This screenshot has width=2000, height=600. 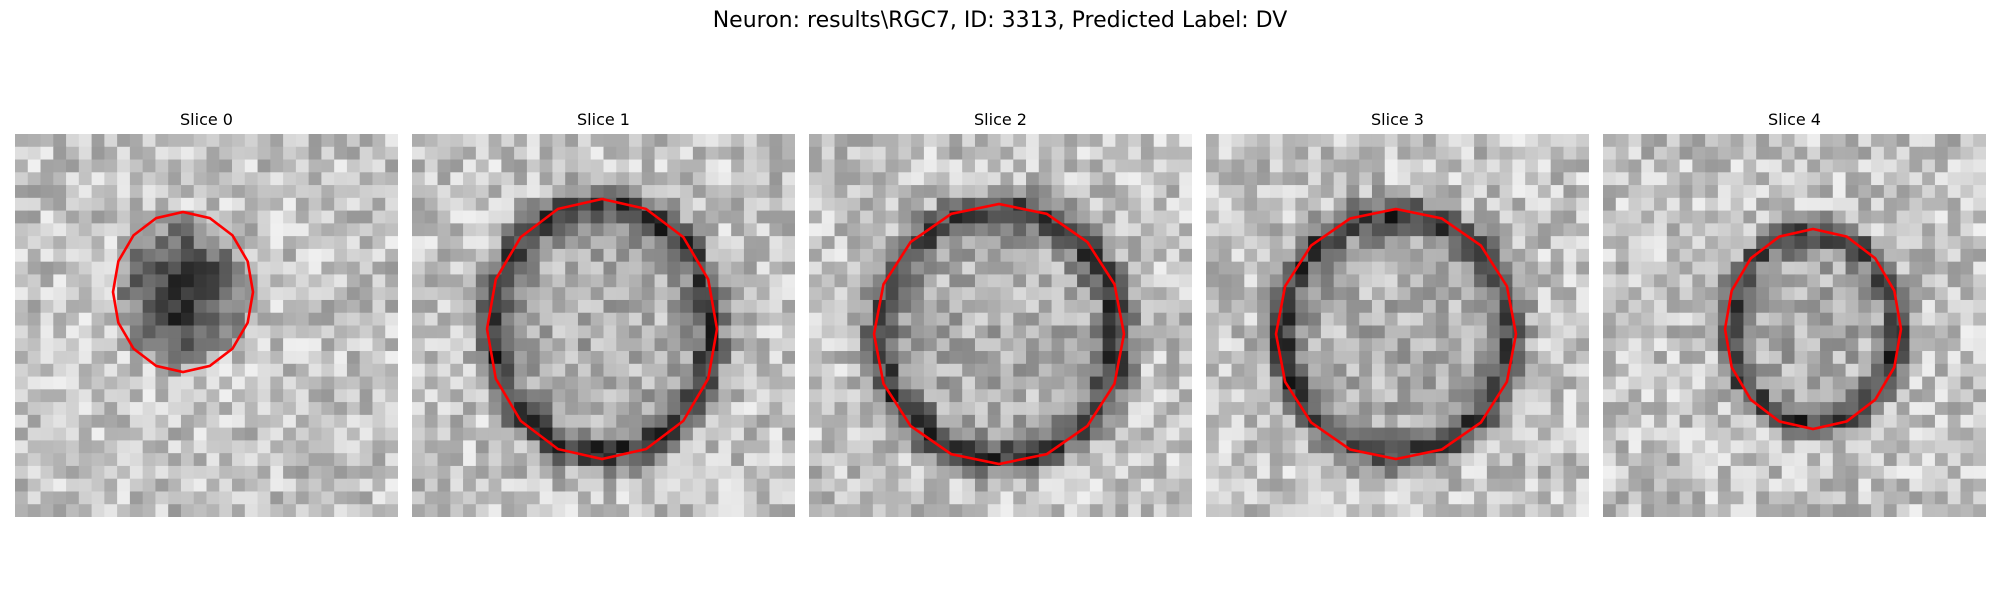 I want to click on slice-title: Slice 1, so click(x=603, y=119).